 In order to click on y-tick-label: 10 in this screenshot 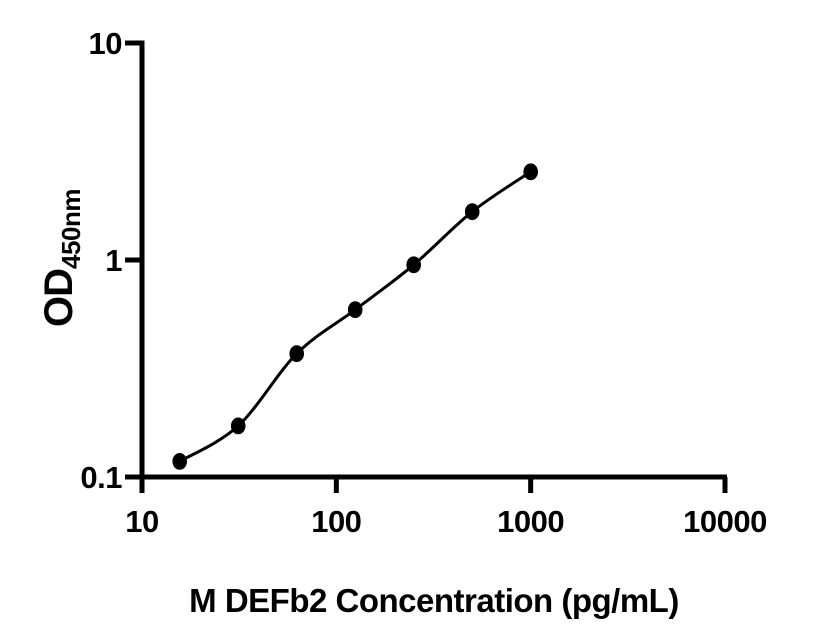, I will do `click(105, 43)`.